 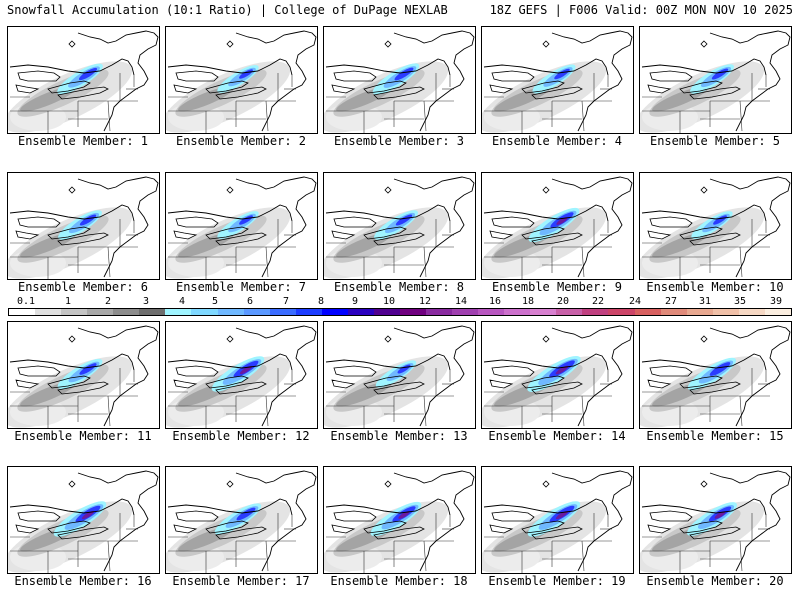 What do you see at coordinates (557, 436) in the screenshot?
I see `ensemble-member-label: Ensemble Member: 14` at bounding box center [557, 436].